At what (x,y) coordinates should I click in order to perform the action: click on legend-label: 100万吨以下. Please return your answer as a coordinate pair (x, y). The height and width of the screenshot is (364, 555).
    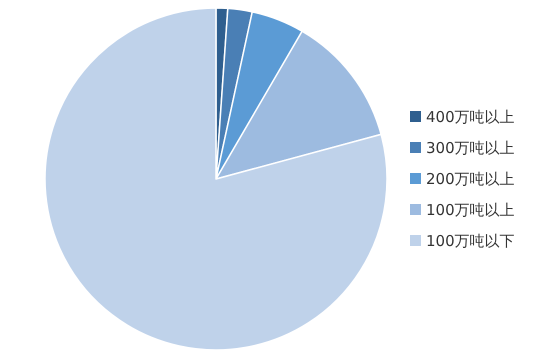
    Looking at the image, I should click on (470, 241).